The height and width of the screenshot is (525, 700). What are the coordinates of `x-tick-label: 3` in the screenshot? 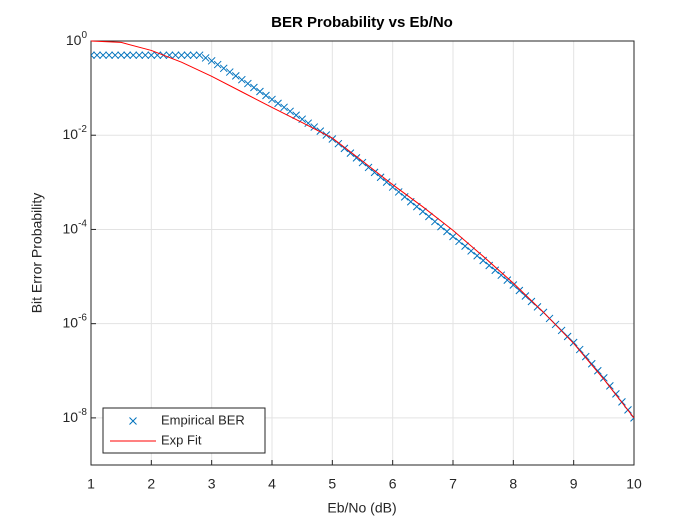 It's located at (212, 484).